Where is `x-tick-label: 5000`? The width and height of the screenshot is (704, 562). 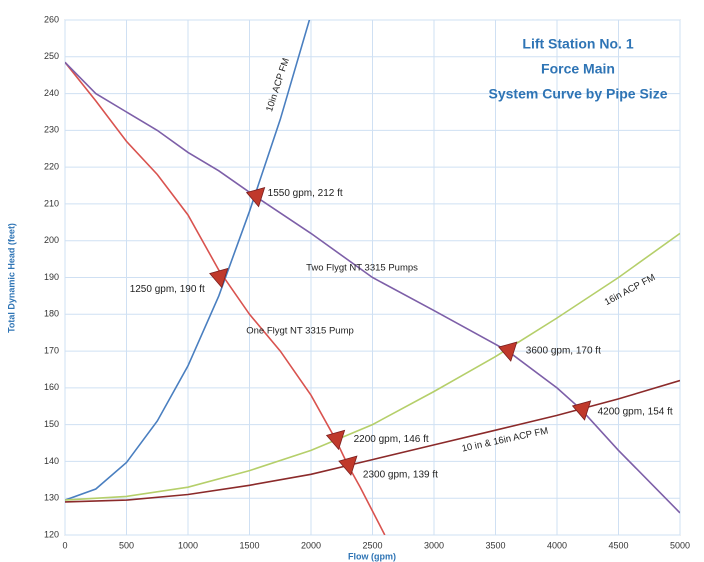 x-tick-label: 5000 is located at coordinates (680, 545).